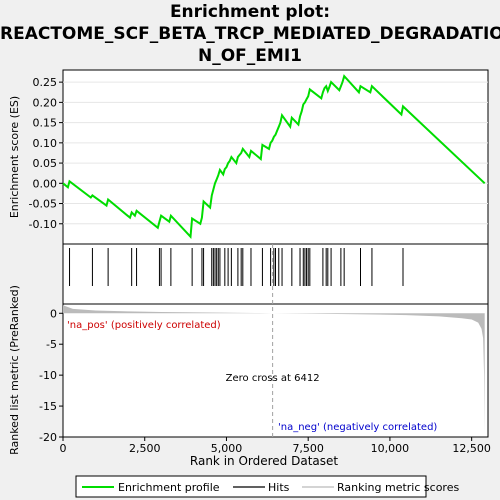  What do you see at coordinates (398, 487) in the screenshot?
I see `legend-metric-label: Ranking metric scores` at bounding box center [398, 487].